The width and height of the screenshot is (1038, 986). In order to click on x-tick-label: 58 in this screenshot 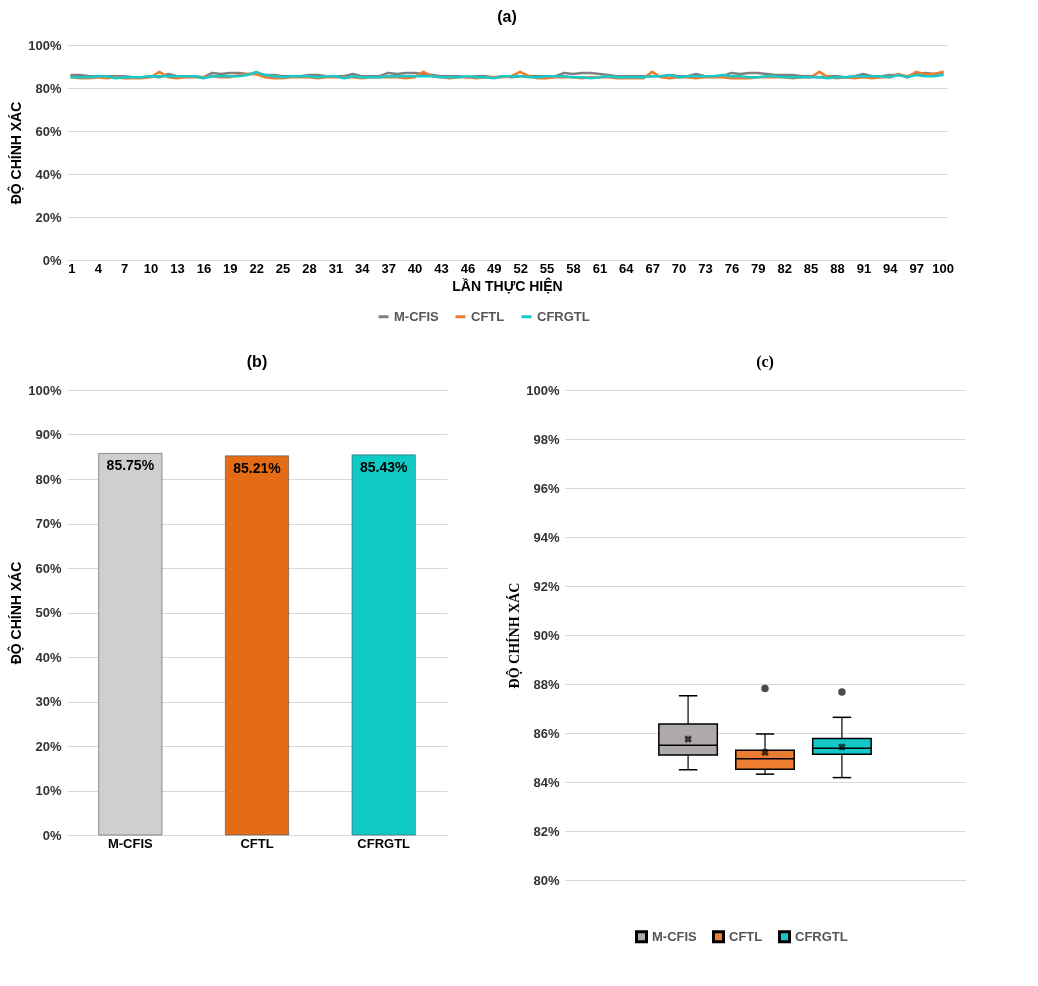, I will do `click(573, 268)`.